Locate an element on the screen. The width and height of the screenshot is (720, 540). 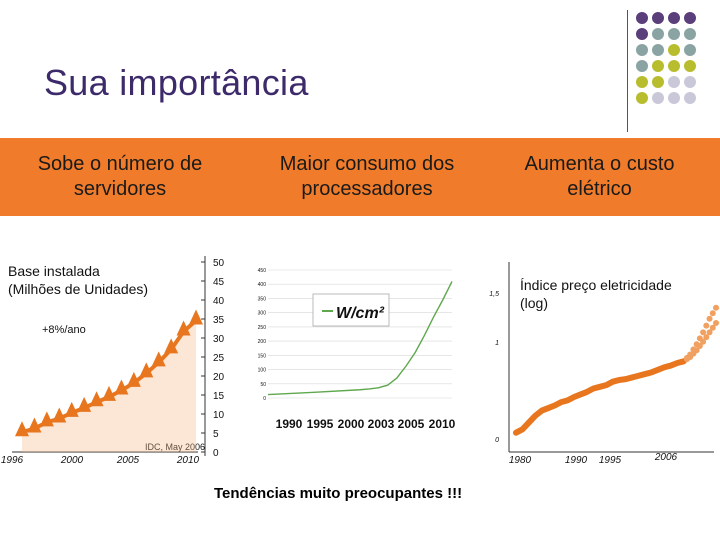
processor-x-tick-label: 2003 is located at coordinates (381, 424).